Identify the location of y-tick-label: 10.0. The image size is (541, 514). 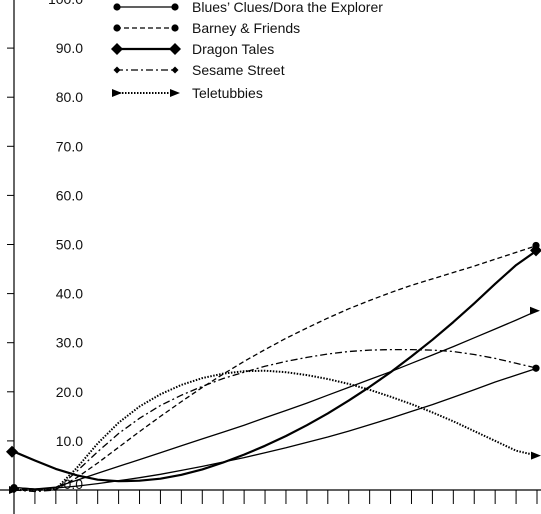
(69, 441).